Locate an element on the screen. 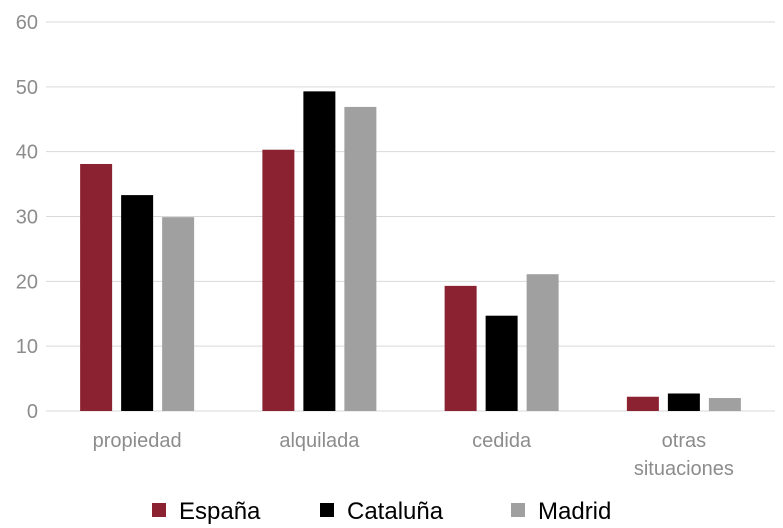  bar-españa-2 is located at coordinates (460, 348).